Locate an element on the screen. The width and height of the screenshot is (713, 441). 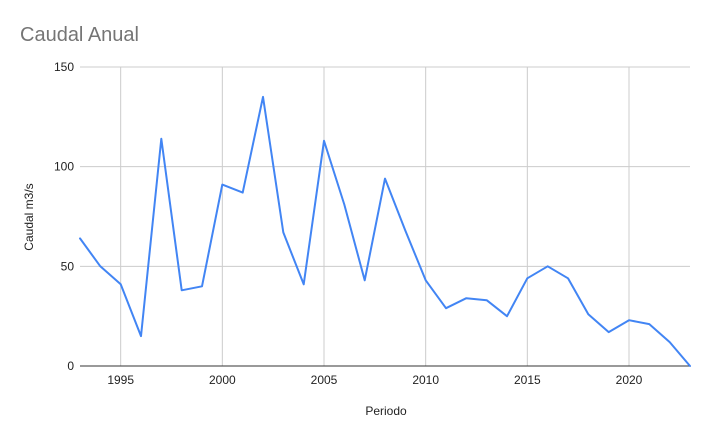
y-tick-label: 50 is located at coordinates (68, 266).